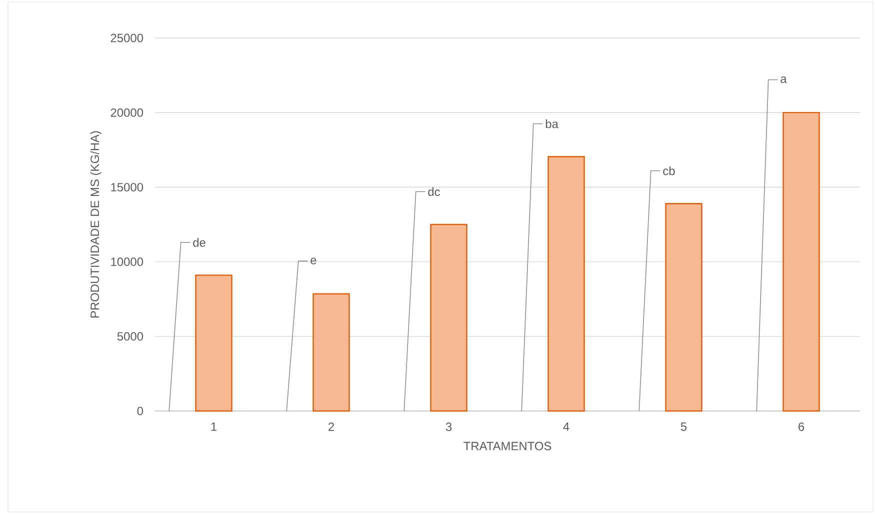 This screenshot has height=514, width=875. I want to click on y-axis-title: PRODUTIVIDADE DE MS (KG/HA), so click(96, 224).